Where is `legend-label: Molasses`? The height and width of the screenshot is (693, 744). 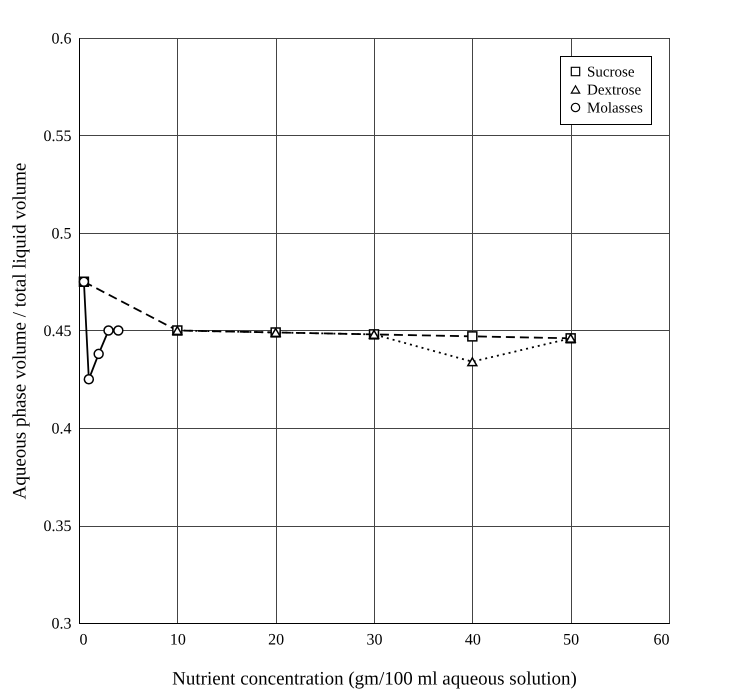
legend-label: Molasses is located at coordinates (615, 108).